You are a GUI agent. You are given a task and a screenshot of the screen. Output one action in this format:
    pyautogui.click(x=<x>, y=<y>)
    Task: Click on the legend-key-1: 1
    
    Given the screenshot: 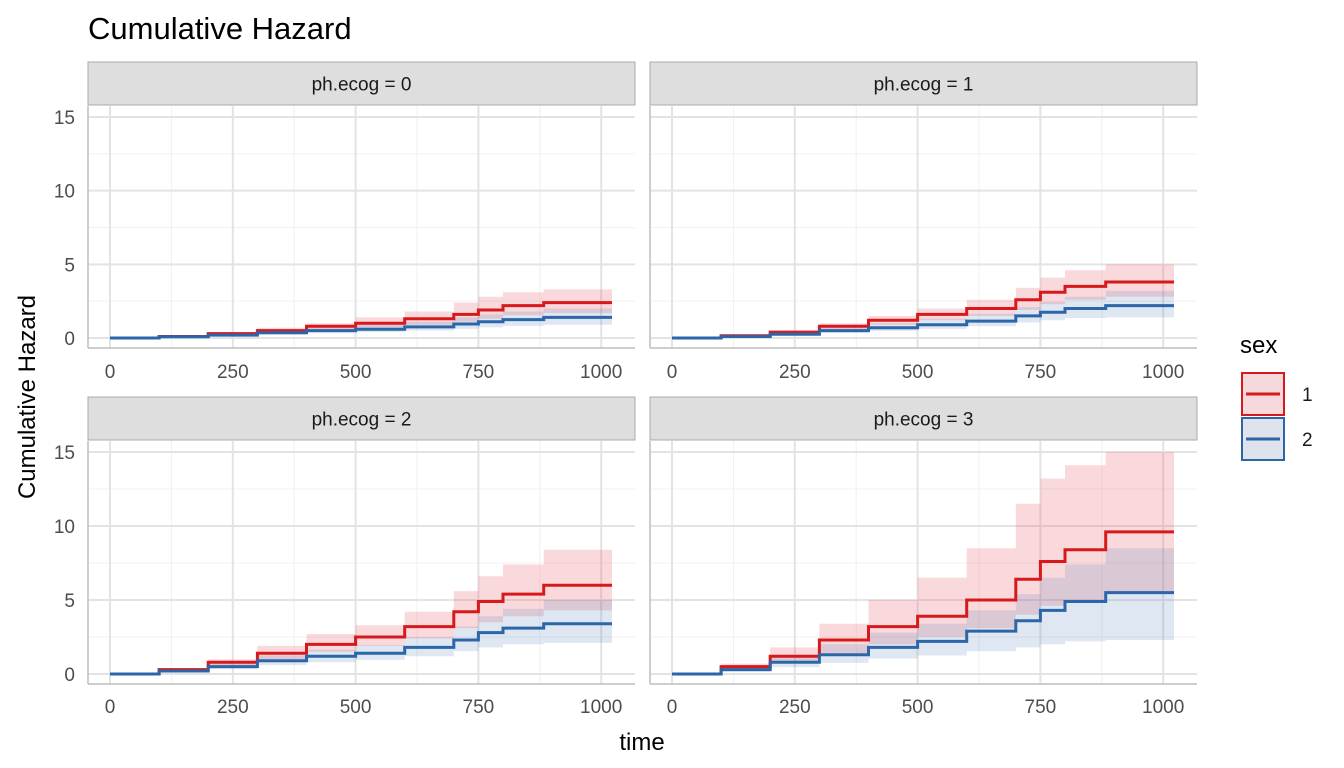 What is the action you would take?
    pyautogui.click(x=1277, y=394)
    